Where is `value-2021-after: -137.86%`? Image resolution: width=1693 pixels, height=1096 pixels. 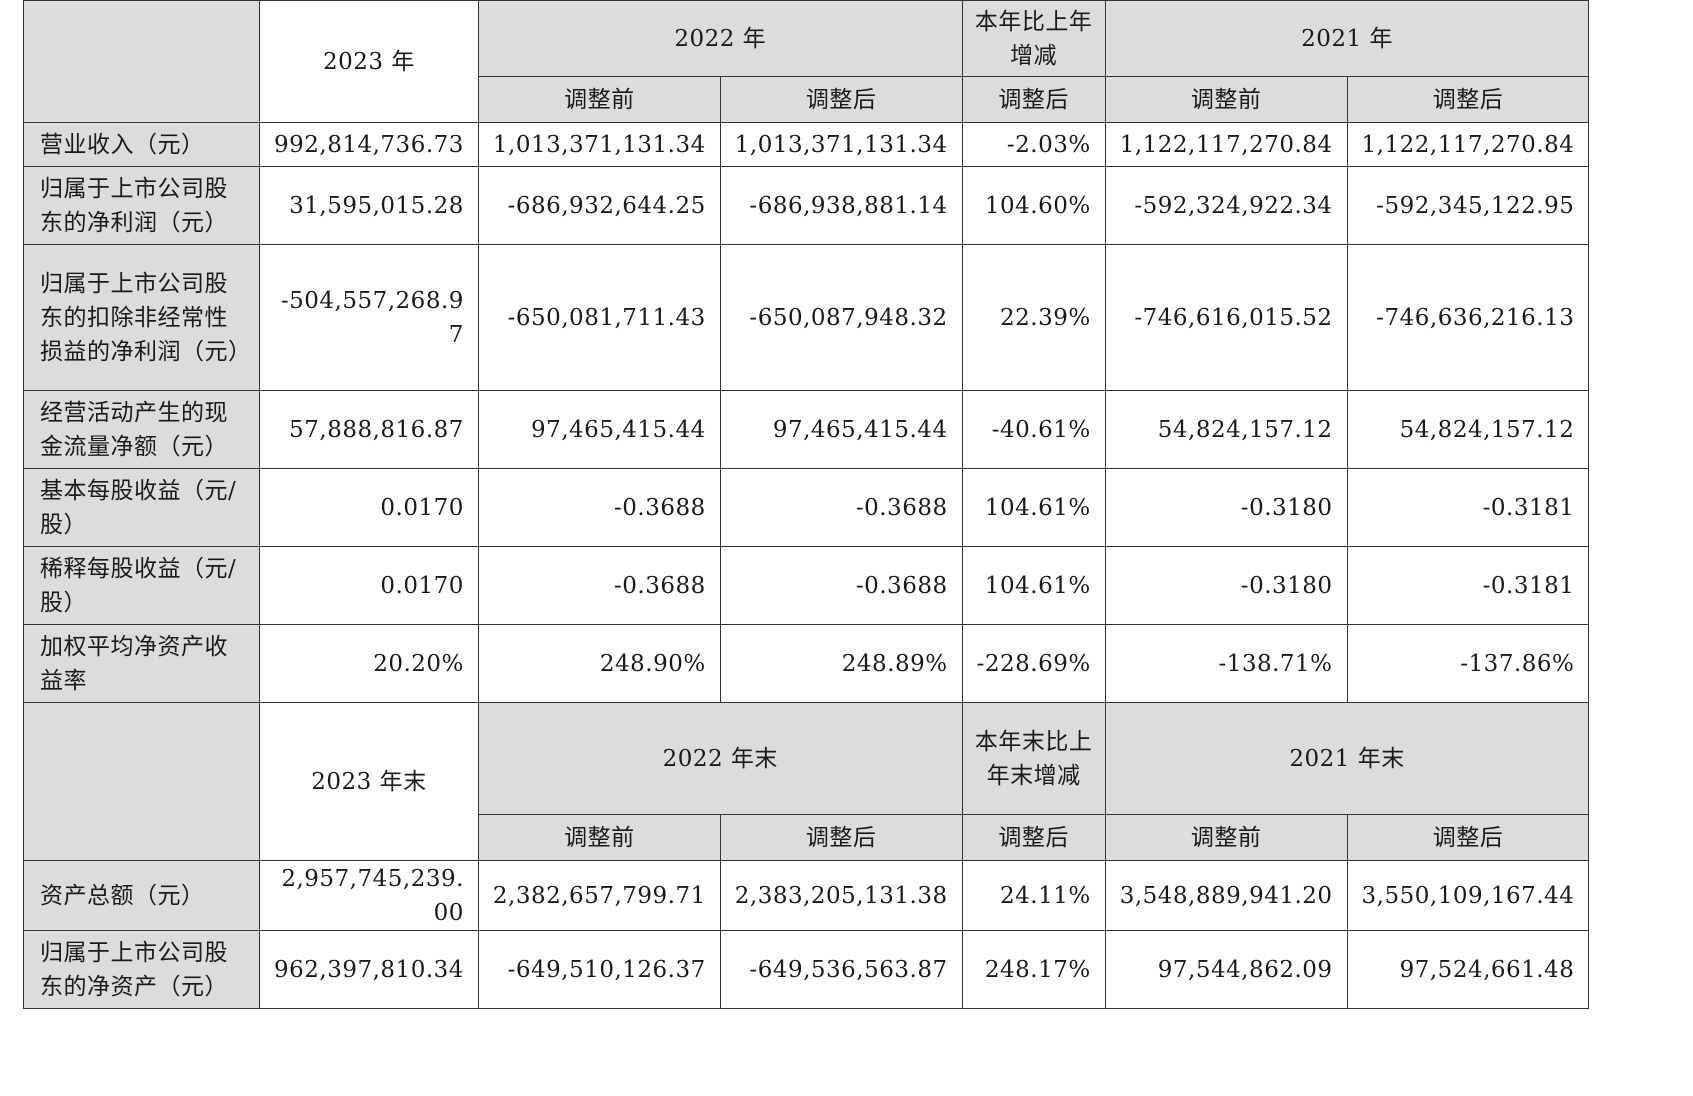
value-2021-after: -137.86% is located at coordinates (1468, 663).